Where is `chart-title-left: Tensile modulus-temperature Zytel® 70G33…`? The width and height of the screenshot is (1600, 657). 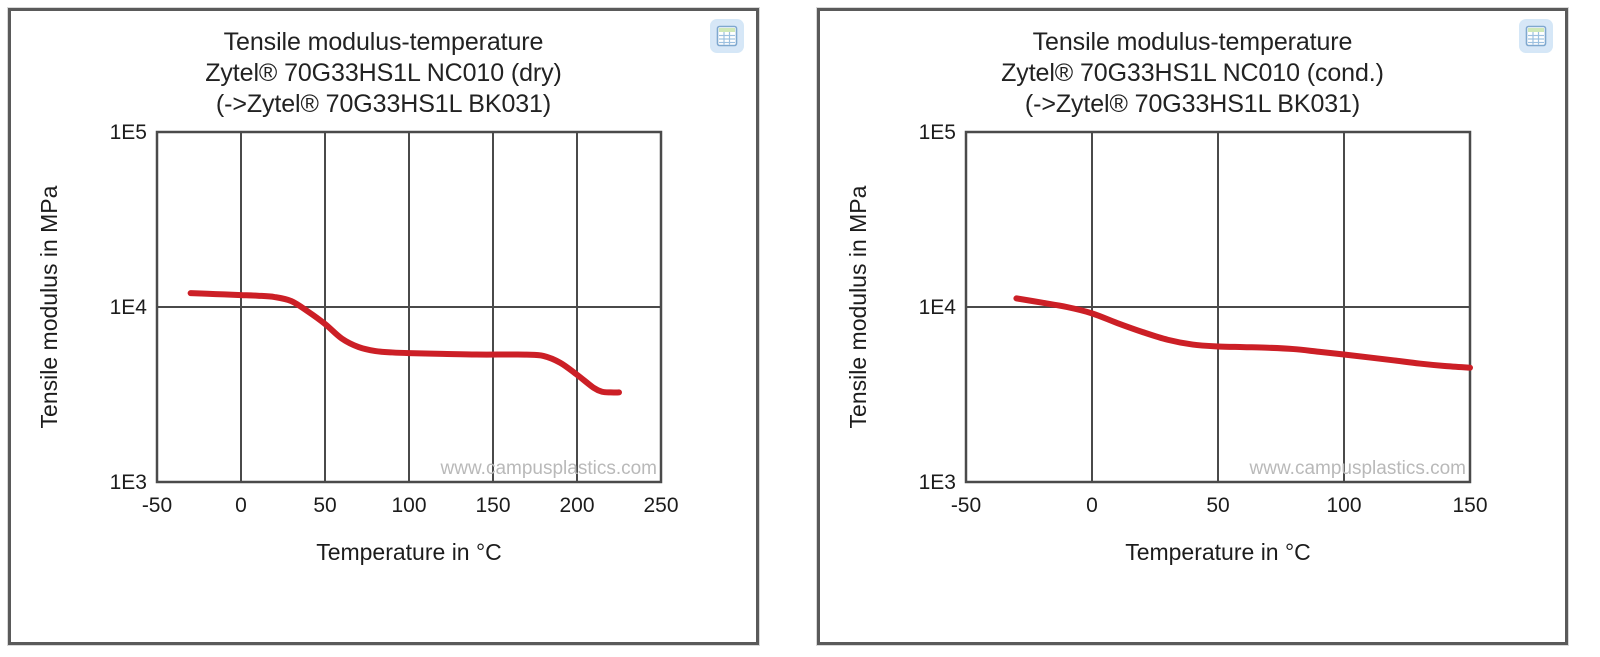 chart-title-left: Tensile modulus-temperature Zytel® 70G33… is located at coordinates (383, 65).